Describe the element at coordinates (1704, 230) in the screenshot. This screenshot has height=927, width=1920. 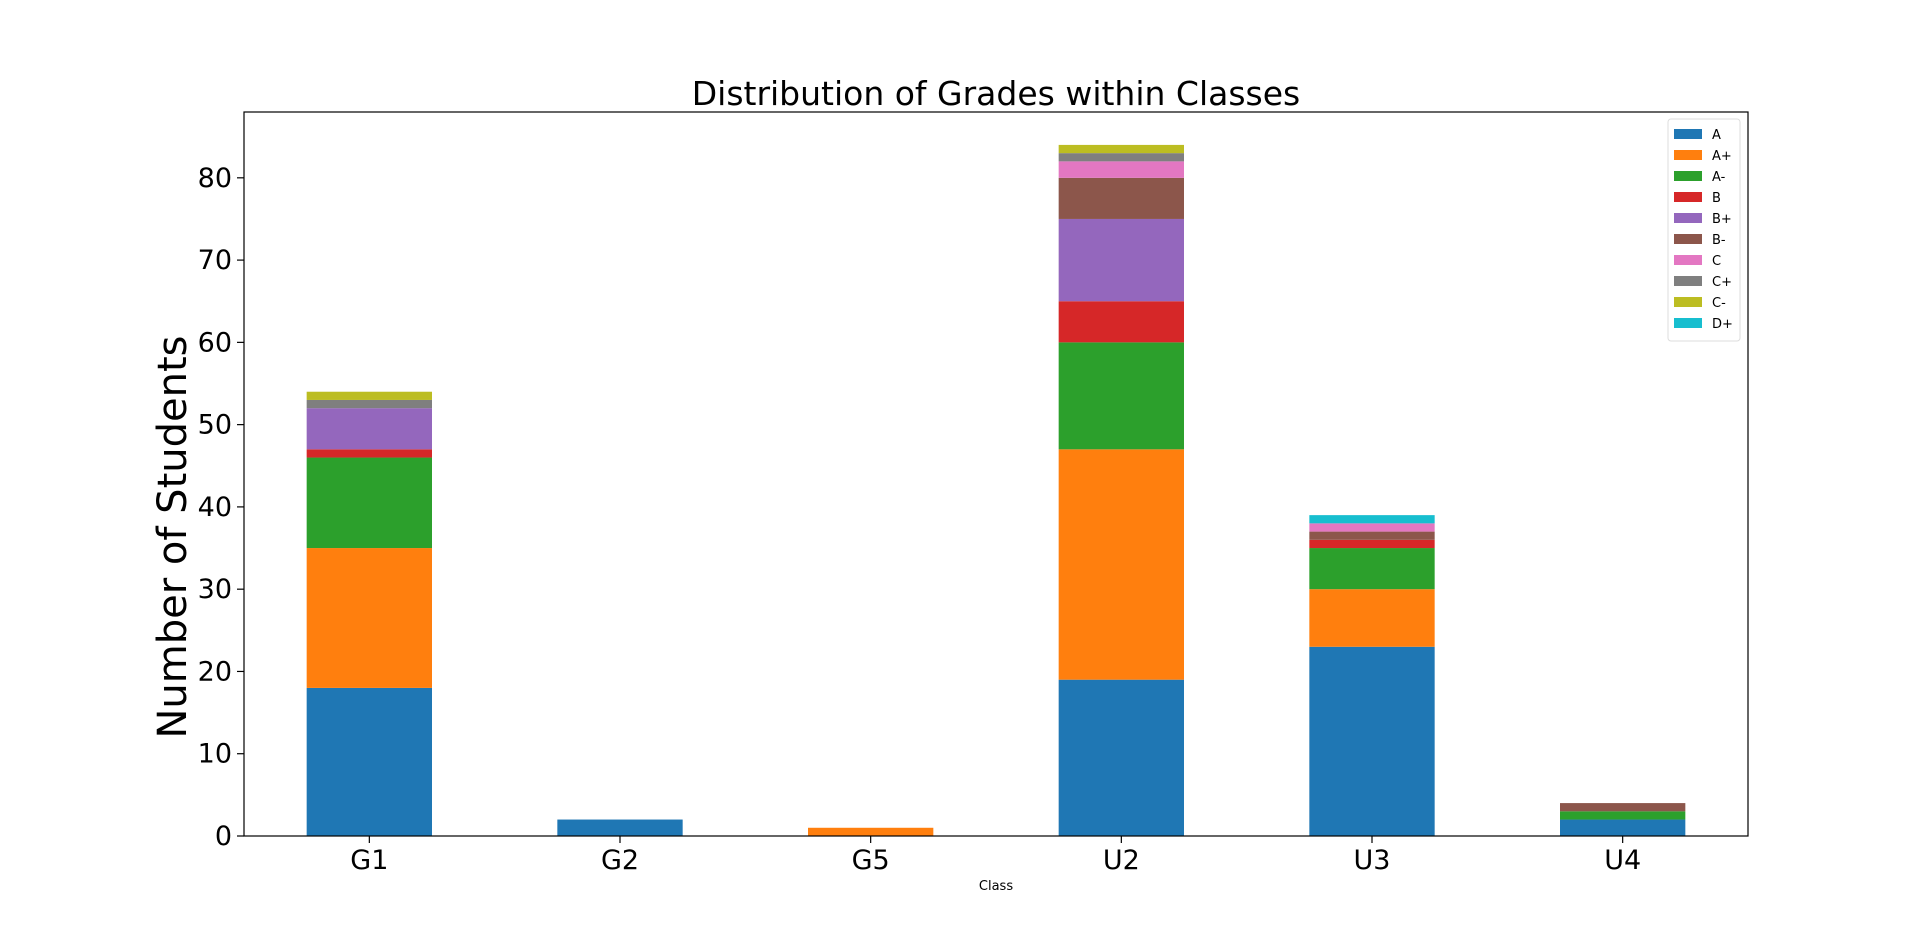
I see `legend: A A+ A- B B+ B- C C+ C- D+` at that location.